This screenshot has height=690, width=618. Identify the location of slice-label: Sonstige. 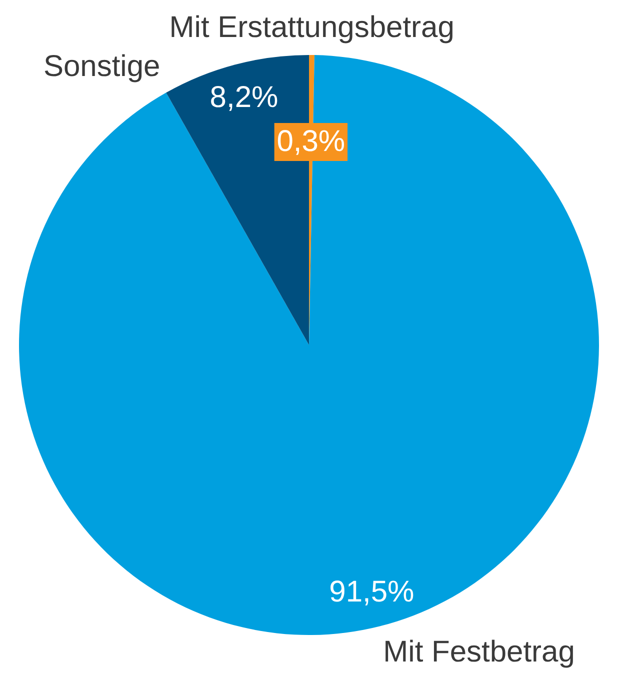
(101, 67).